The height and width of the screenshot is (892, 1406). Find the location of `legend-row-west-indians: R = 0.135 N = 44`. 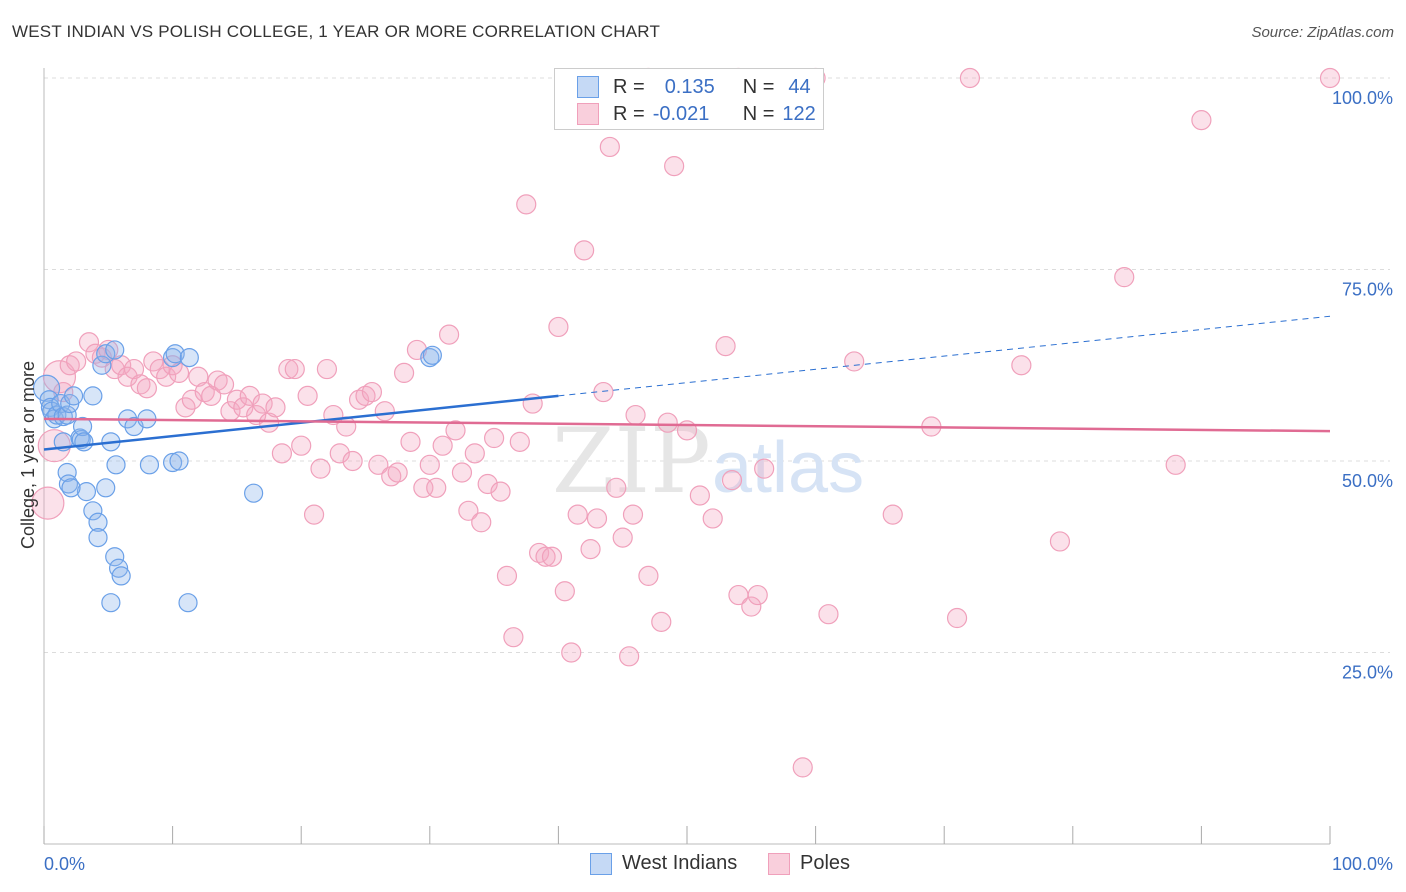

legend-row-west-indians: R = 0.135 N = 44 is located at coordinates (694, 87).